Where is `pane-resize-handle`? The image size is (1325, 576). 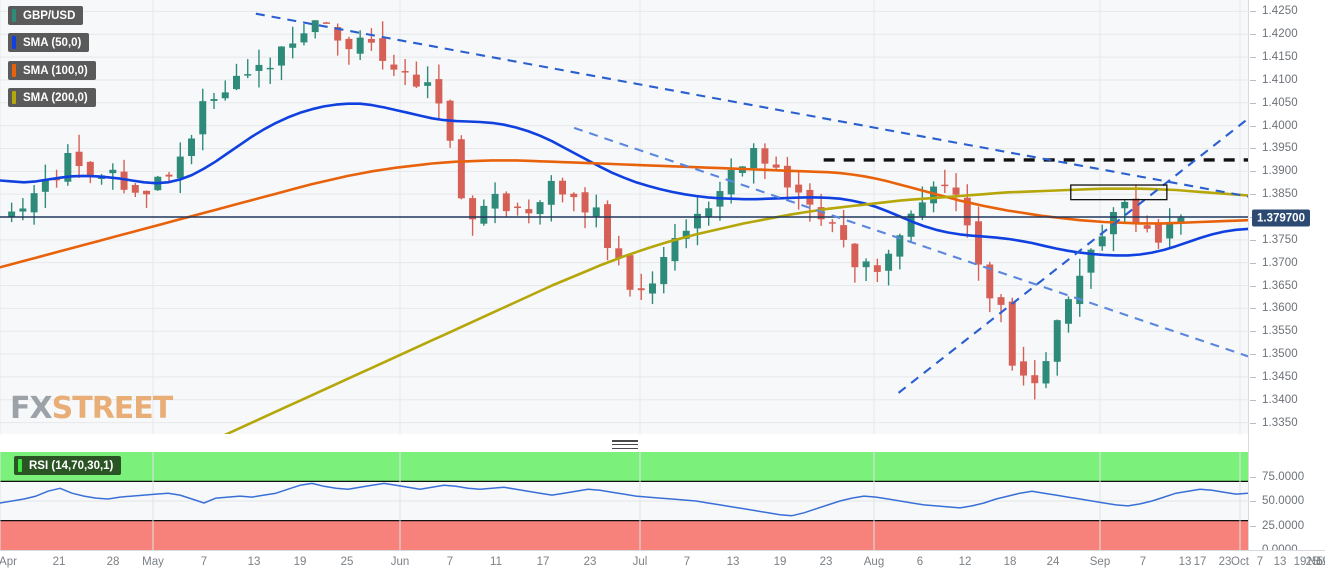 pane-resize-handle is located at coordinates (625, 445).